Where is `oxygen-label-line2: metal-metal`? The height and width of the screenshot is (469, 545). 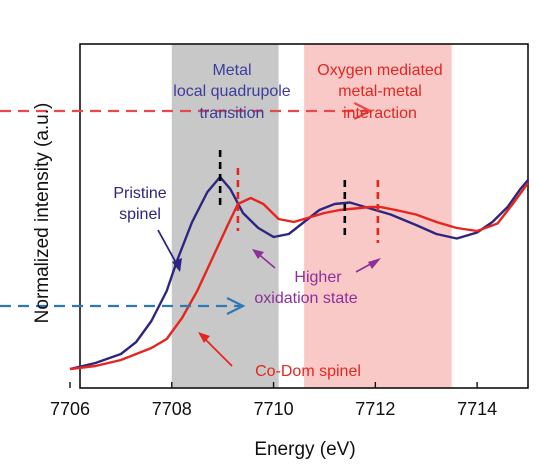 oxygen-label-line2: metal-metal is located at coordinates (380, 91).